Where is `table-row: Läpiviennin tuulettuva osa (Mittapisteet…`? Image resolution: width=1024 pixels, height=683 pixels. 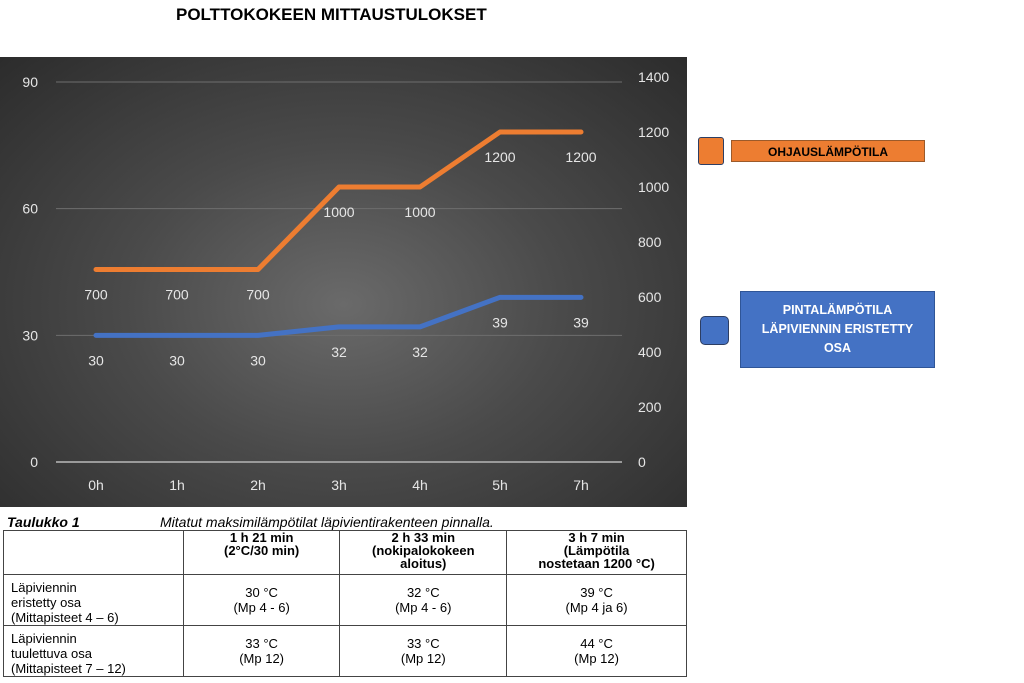 table-row: Läpiviennin tuulettuva osa (Mittapisteet… is located at coordinates (345, 651).